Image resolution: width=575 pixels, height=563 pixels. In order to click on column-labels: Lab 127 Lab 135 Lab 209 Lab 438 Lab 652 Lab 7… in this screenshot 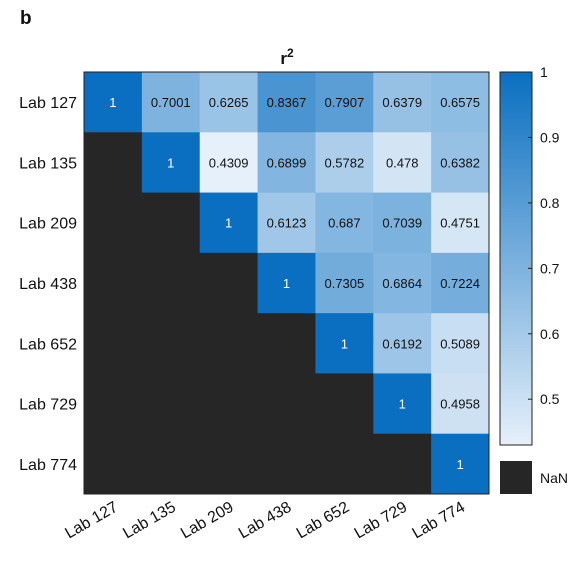, I will do `click(265, 521)`.